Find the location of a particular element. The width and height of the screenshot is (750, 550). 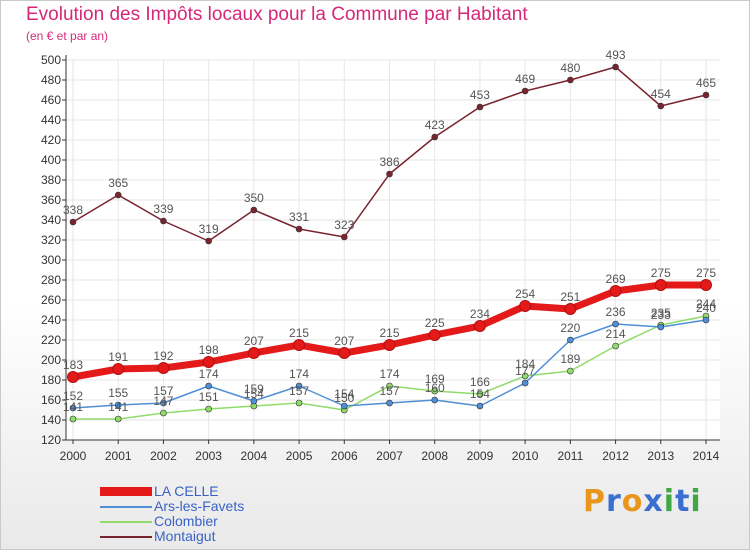

data-label: 155 is located at coordinates (118, 393).